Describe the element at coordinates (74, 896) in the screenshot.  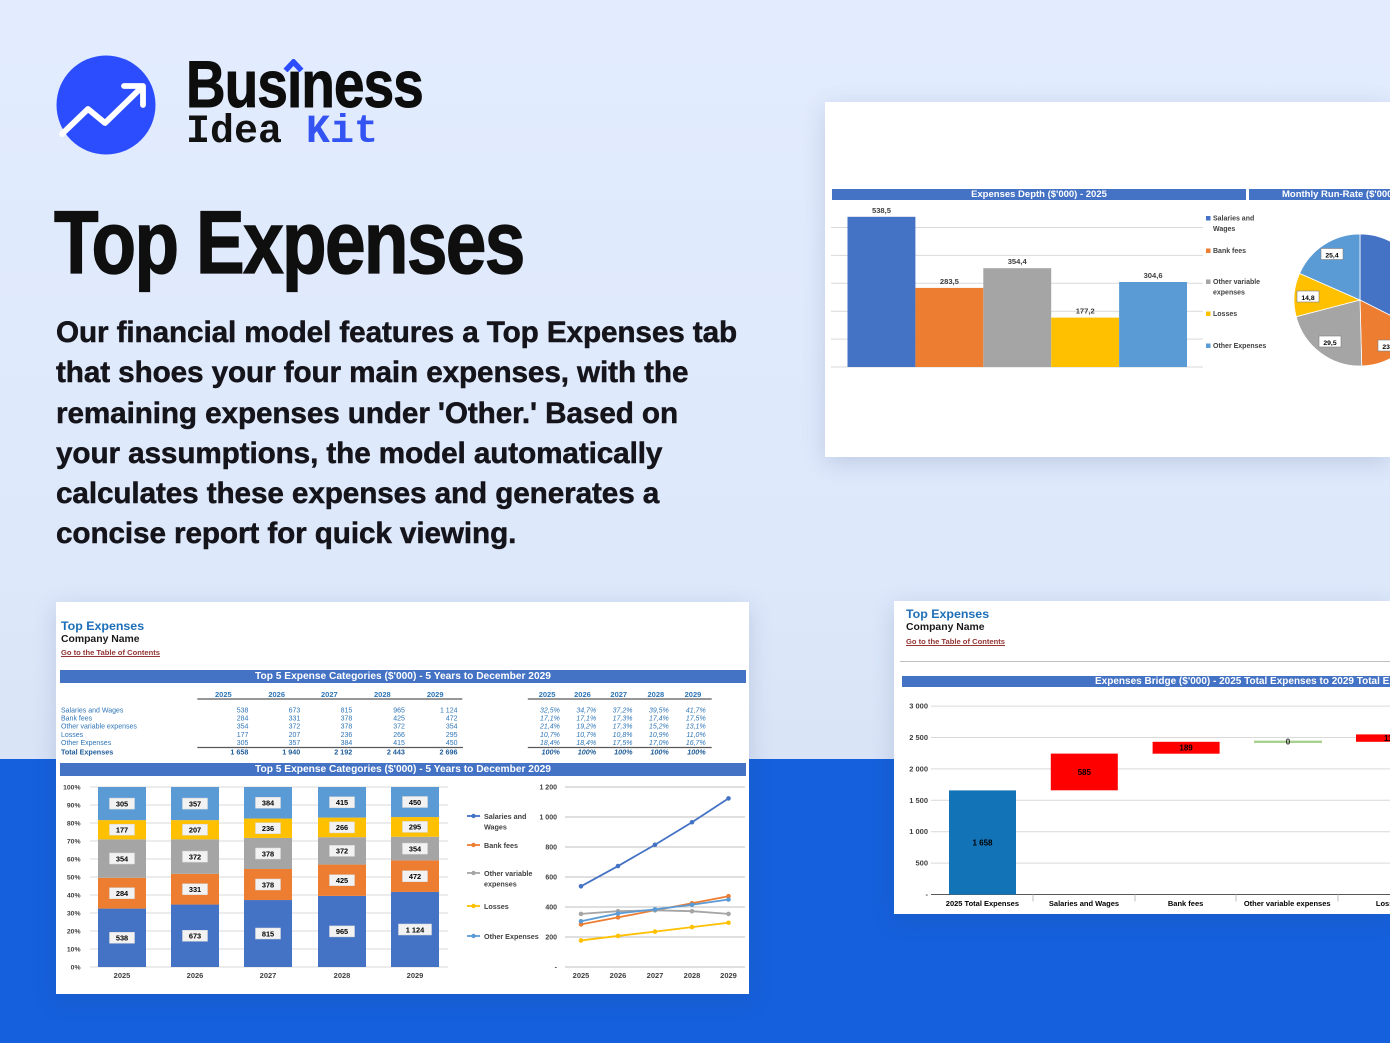
I see `svg-text: 40%` at that location.